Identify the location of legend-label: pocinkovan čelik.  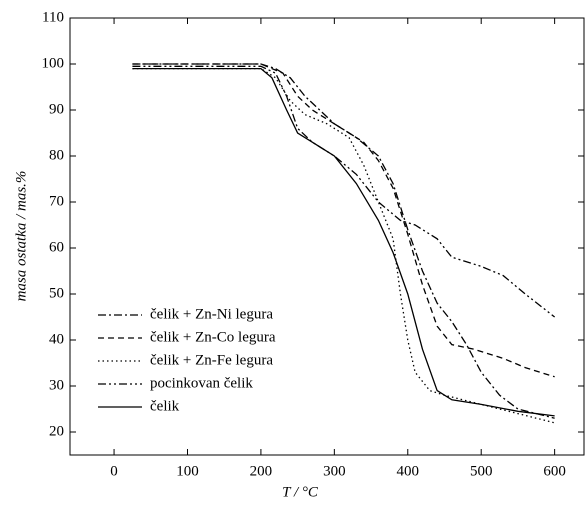
(201, 383).